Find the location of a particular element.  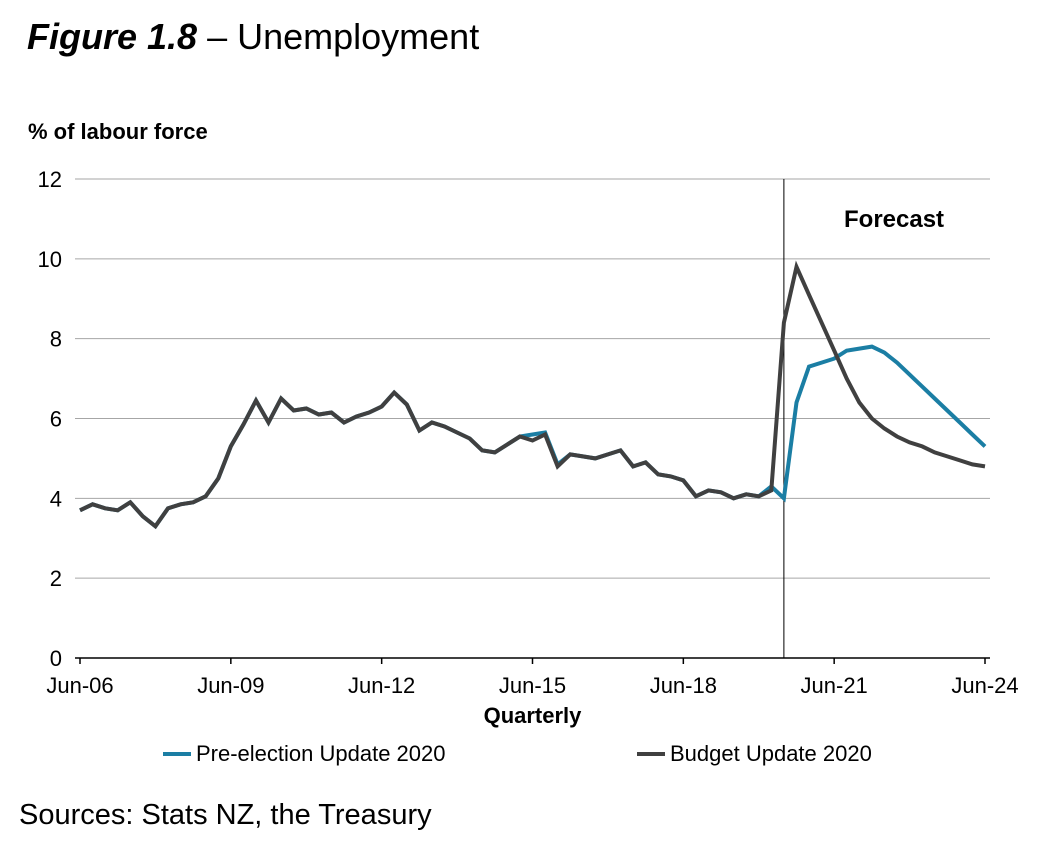

y-tick-label: 6 is located at coordinates (56, 419).